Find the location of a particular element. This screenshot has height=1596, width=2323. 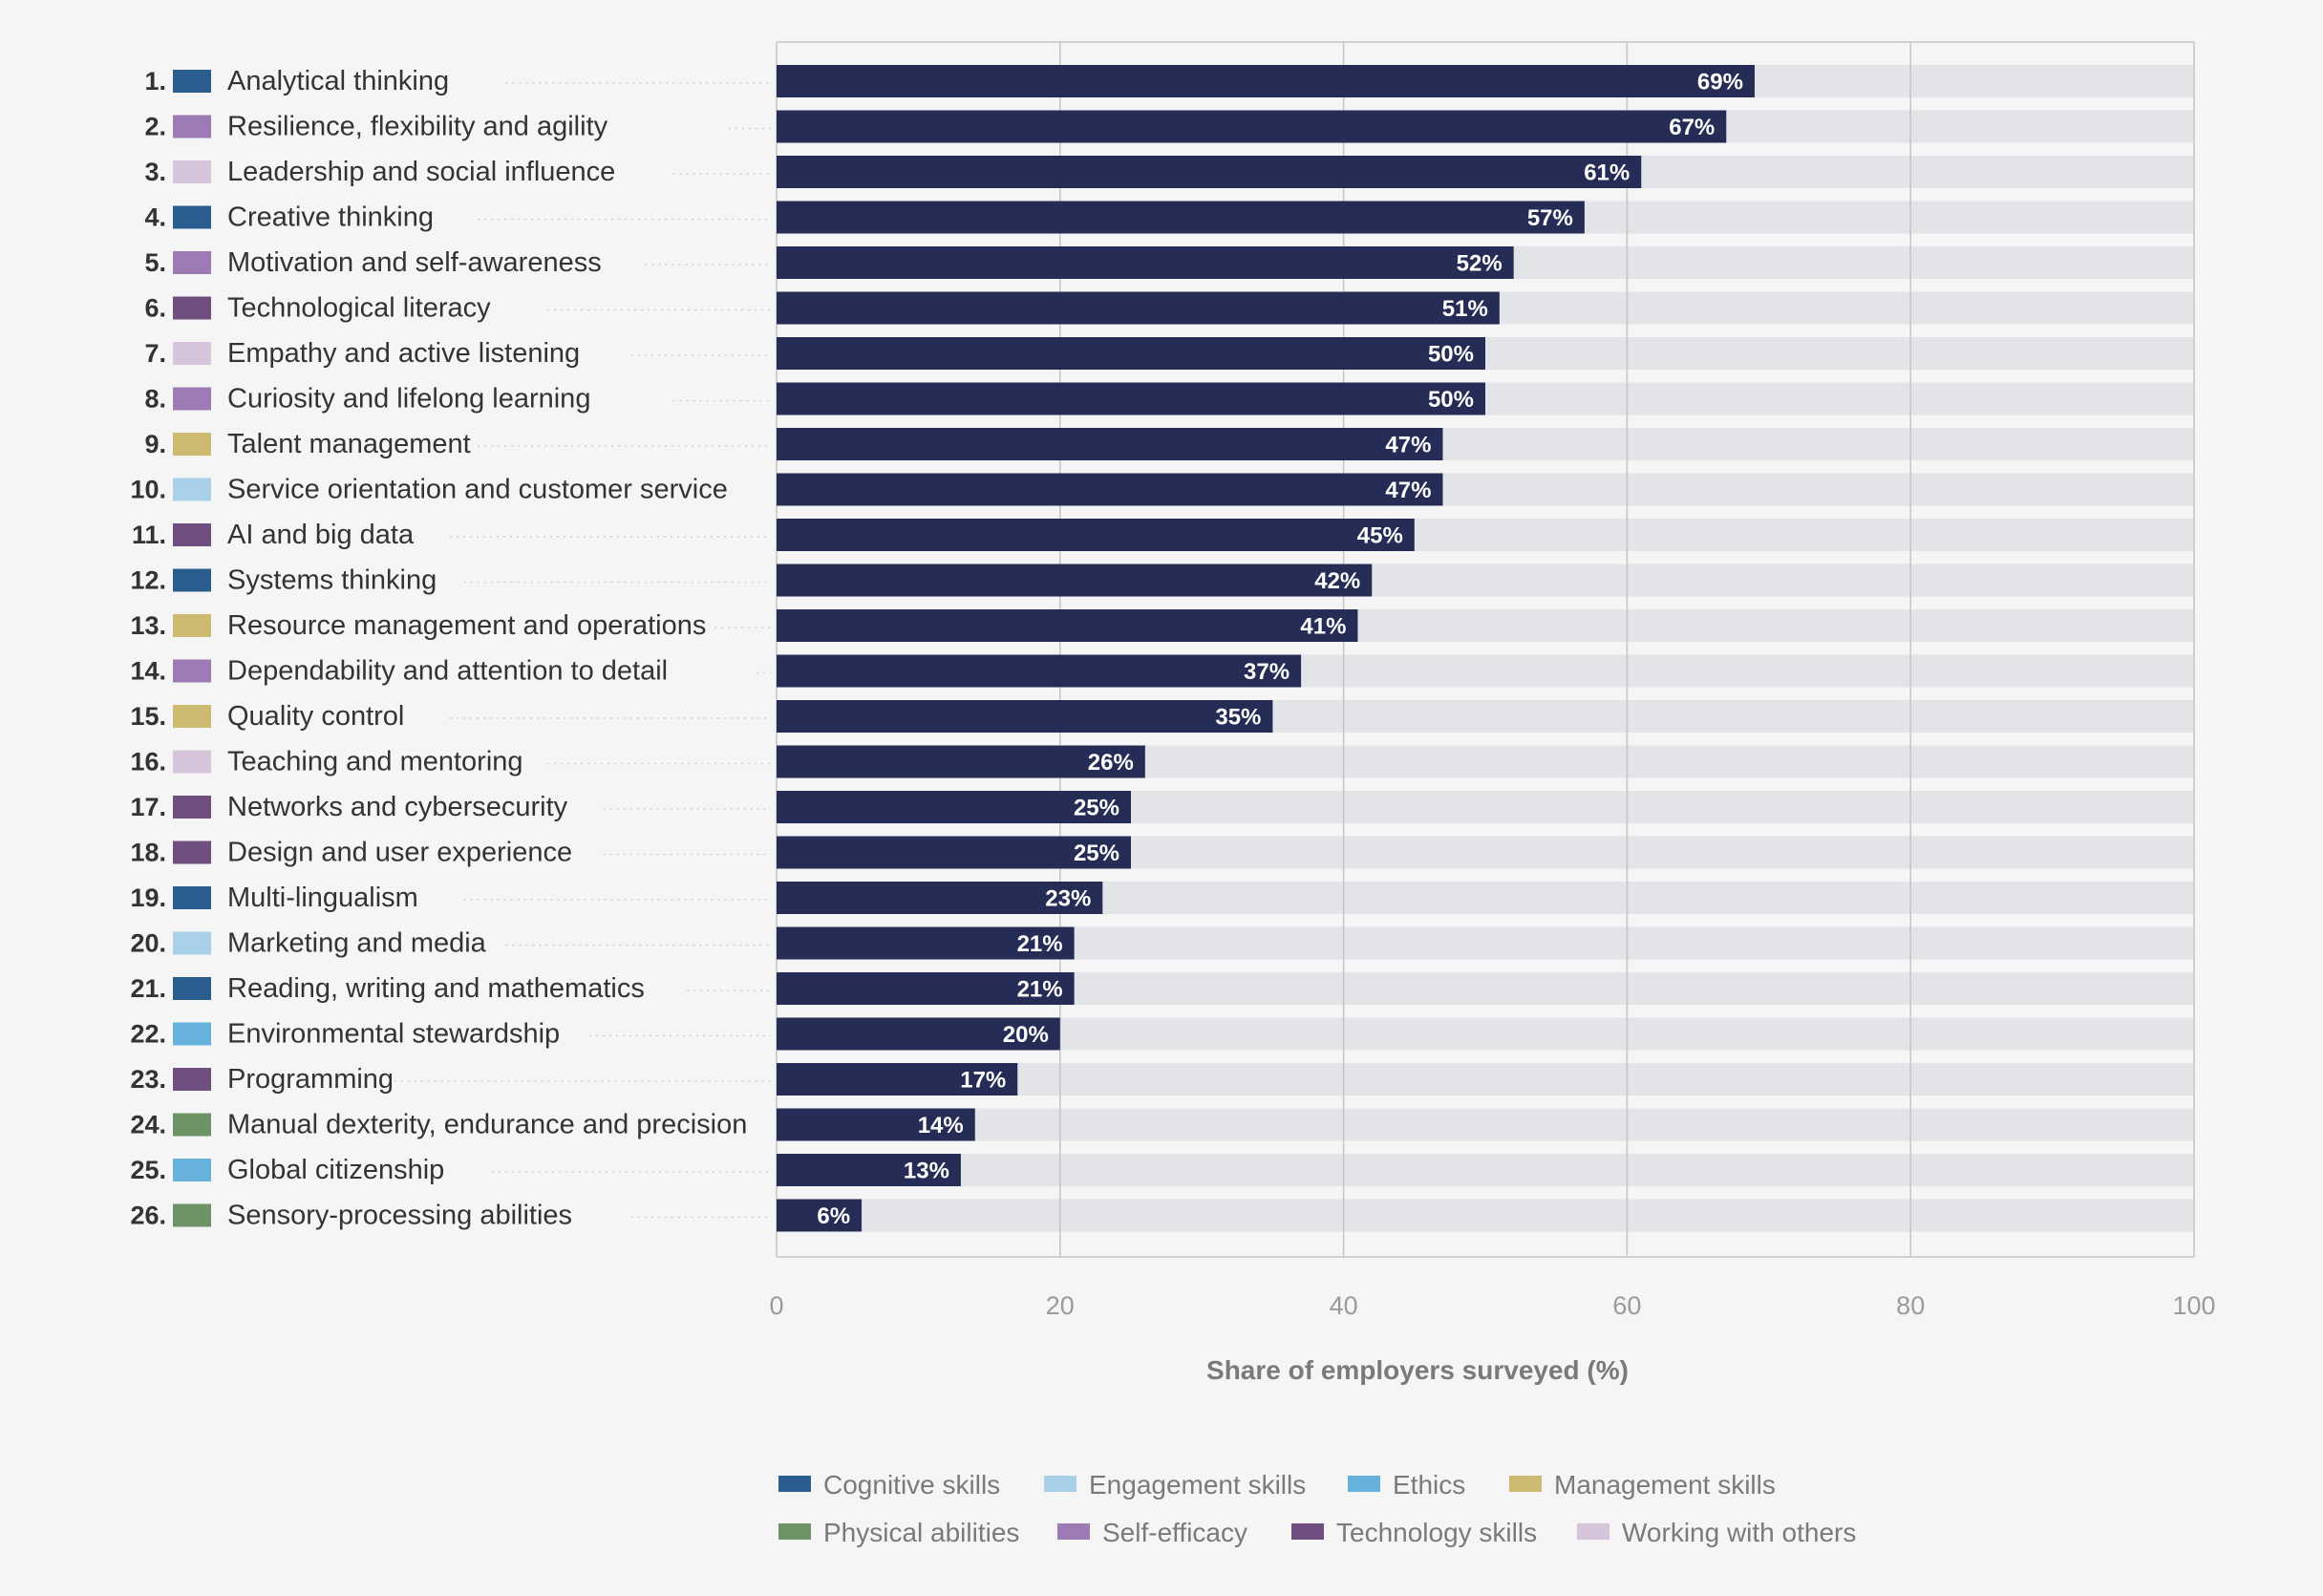

bar-value: 26 is located at coordinates (1101, 763).